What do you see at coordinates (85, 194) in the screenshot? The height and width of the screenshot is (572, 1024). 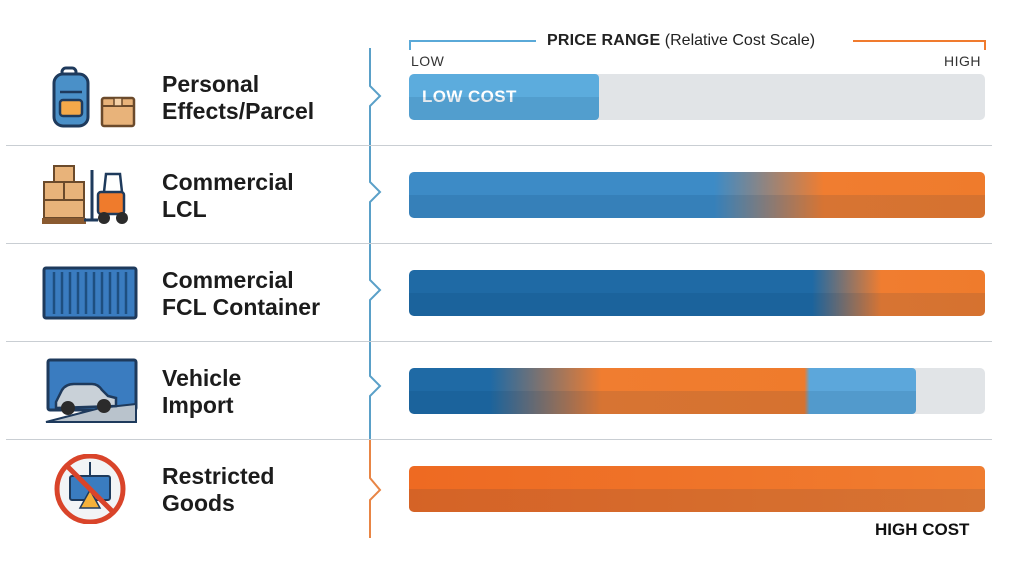 I see `forklift-with-boxes-icon` at bounding box center [85, 194].